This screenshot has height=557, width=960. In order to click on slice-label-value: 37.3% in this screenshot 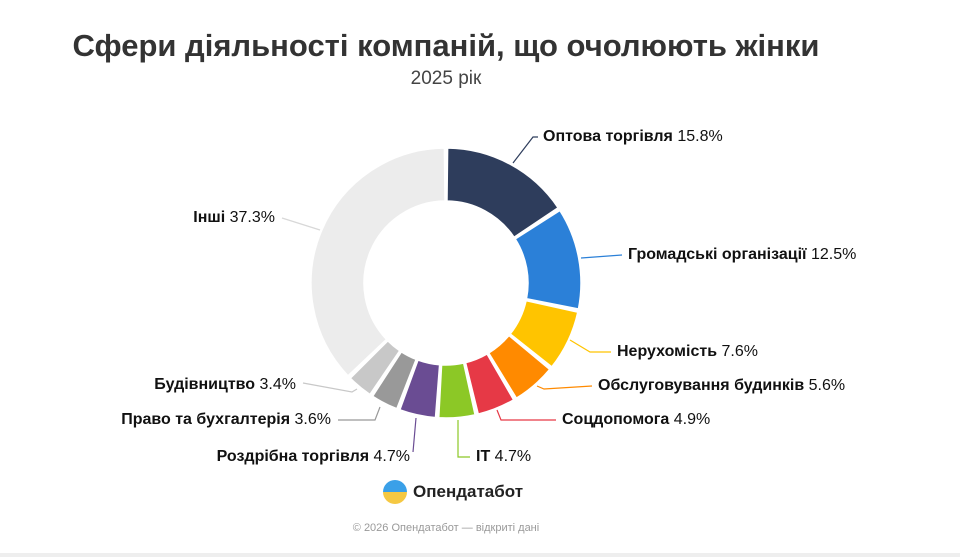, I will do `click(252, 217)`.